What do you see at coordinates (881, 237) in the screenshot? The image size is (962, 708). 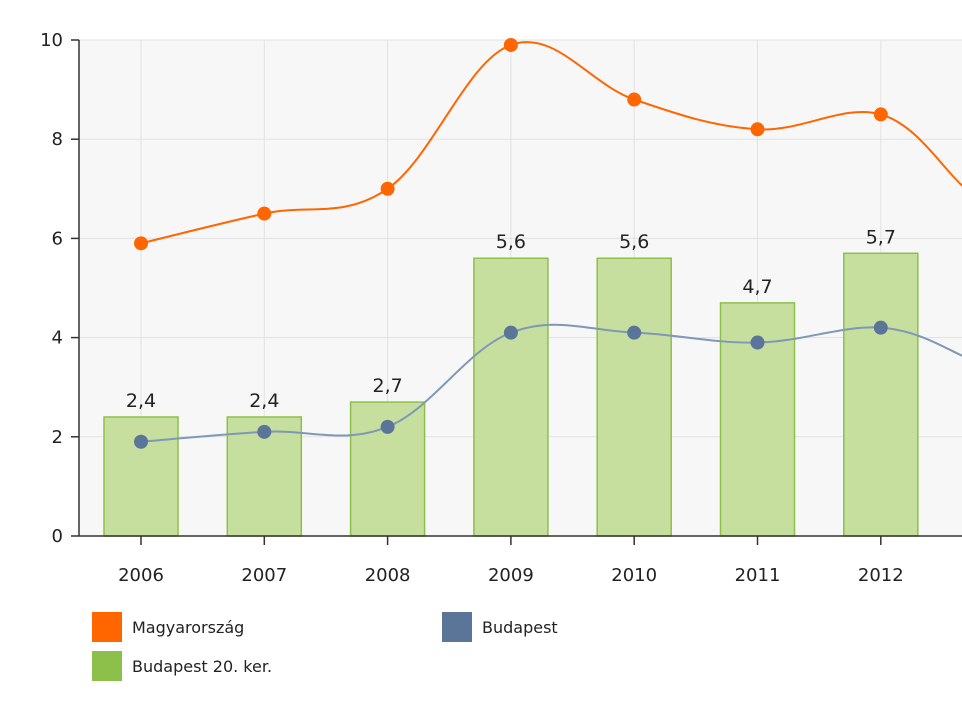 I see `bar-data-label: 5,7` at bounding box center [881, 237].